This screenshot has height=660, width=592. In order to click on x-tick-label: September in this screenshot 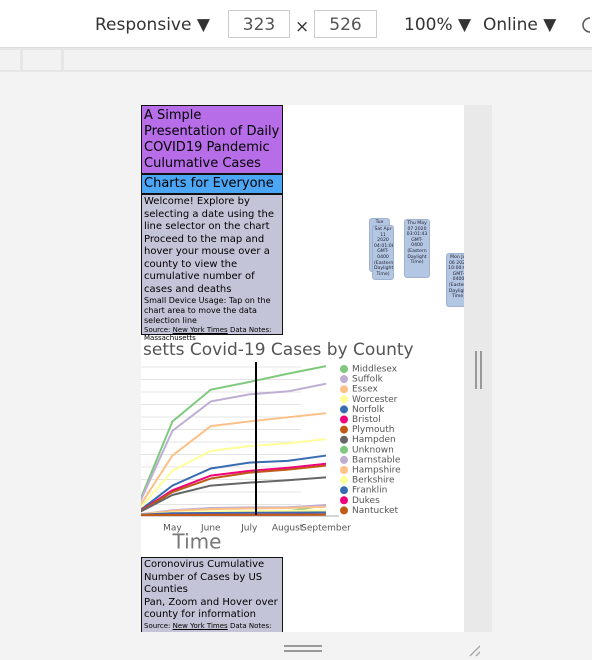, I will do `click(326, 529)`.